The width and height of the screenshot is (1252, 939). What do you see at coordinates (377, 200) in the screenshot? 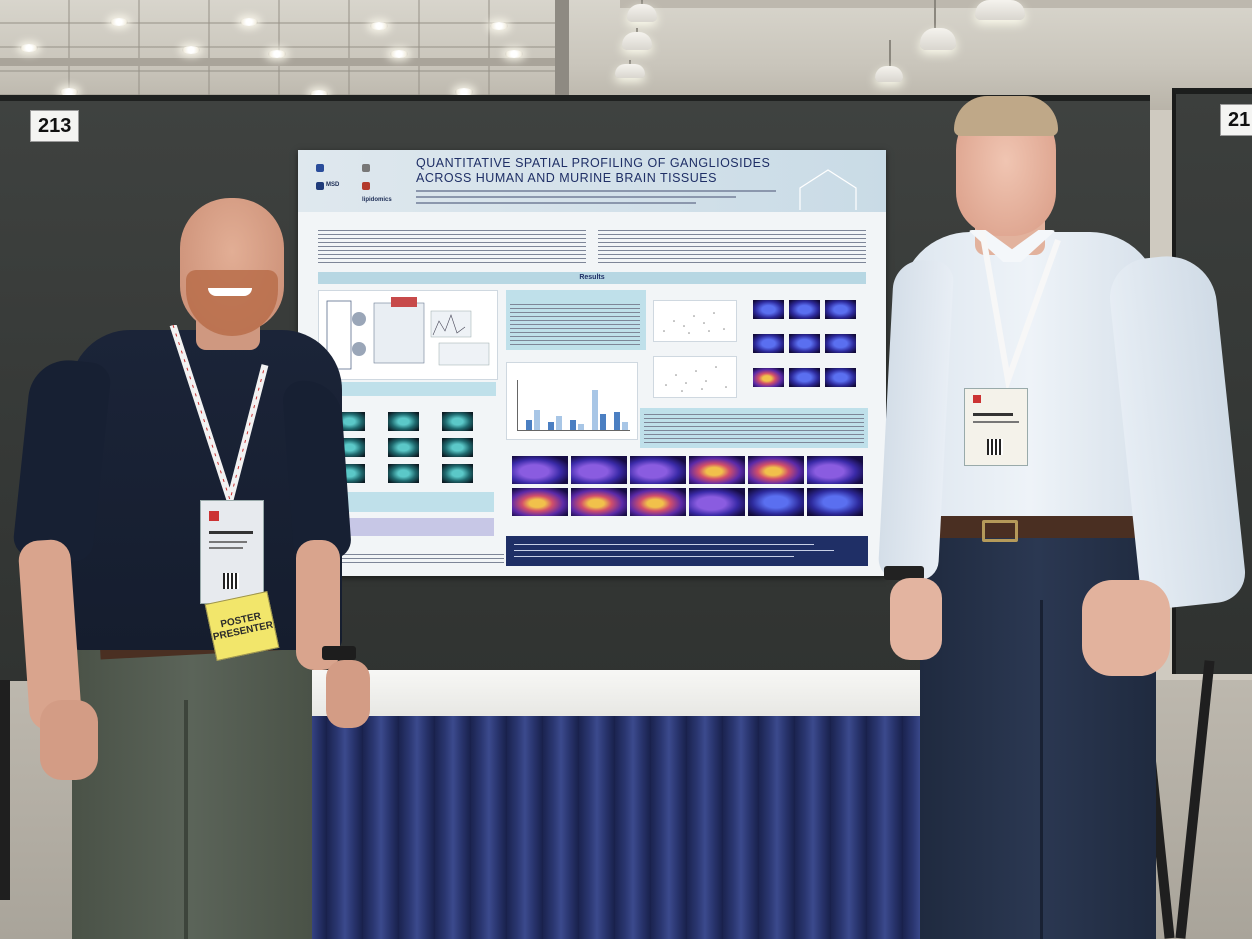
I see `logo-lipidomics: lipidomics` at bounding box center [377, 200].